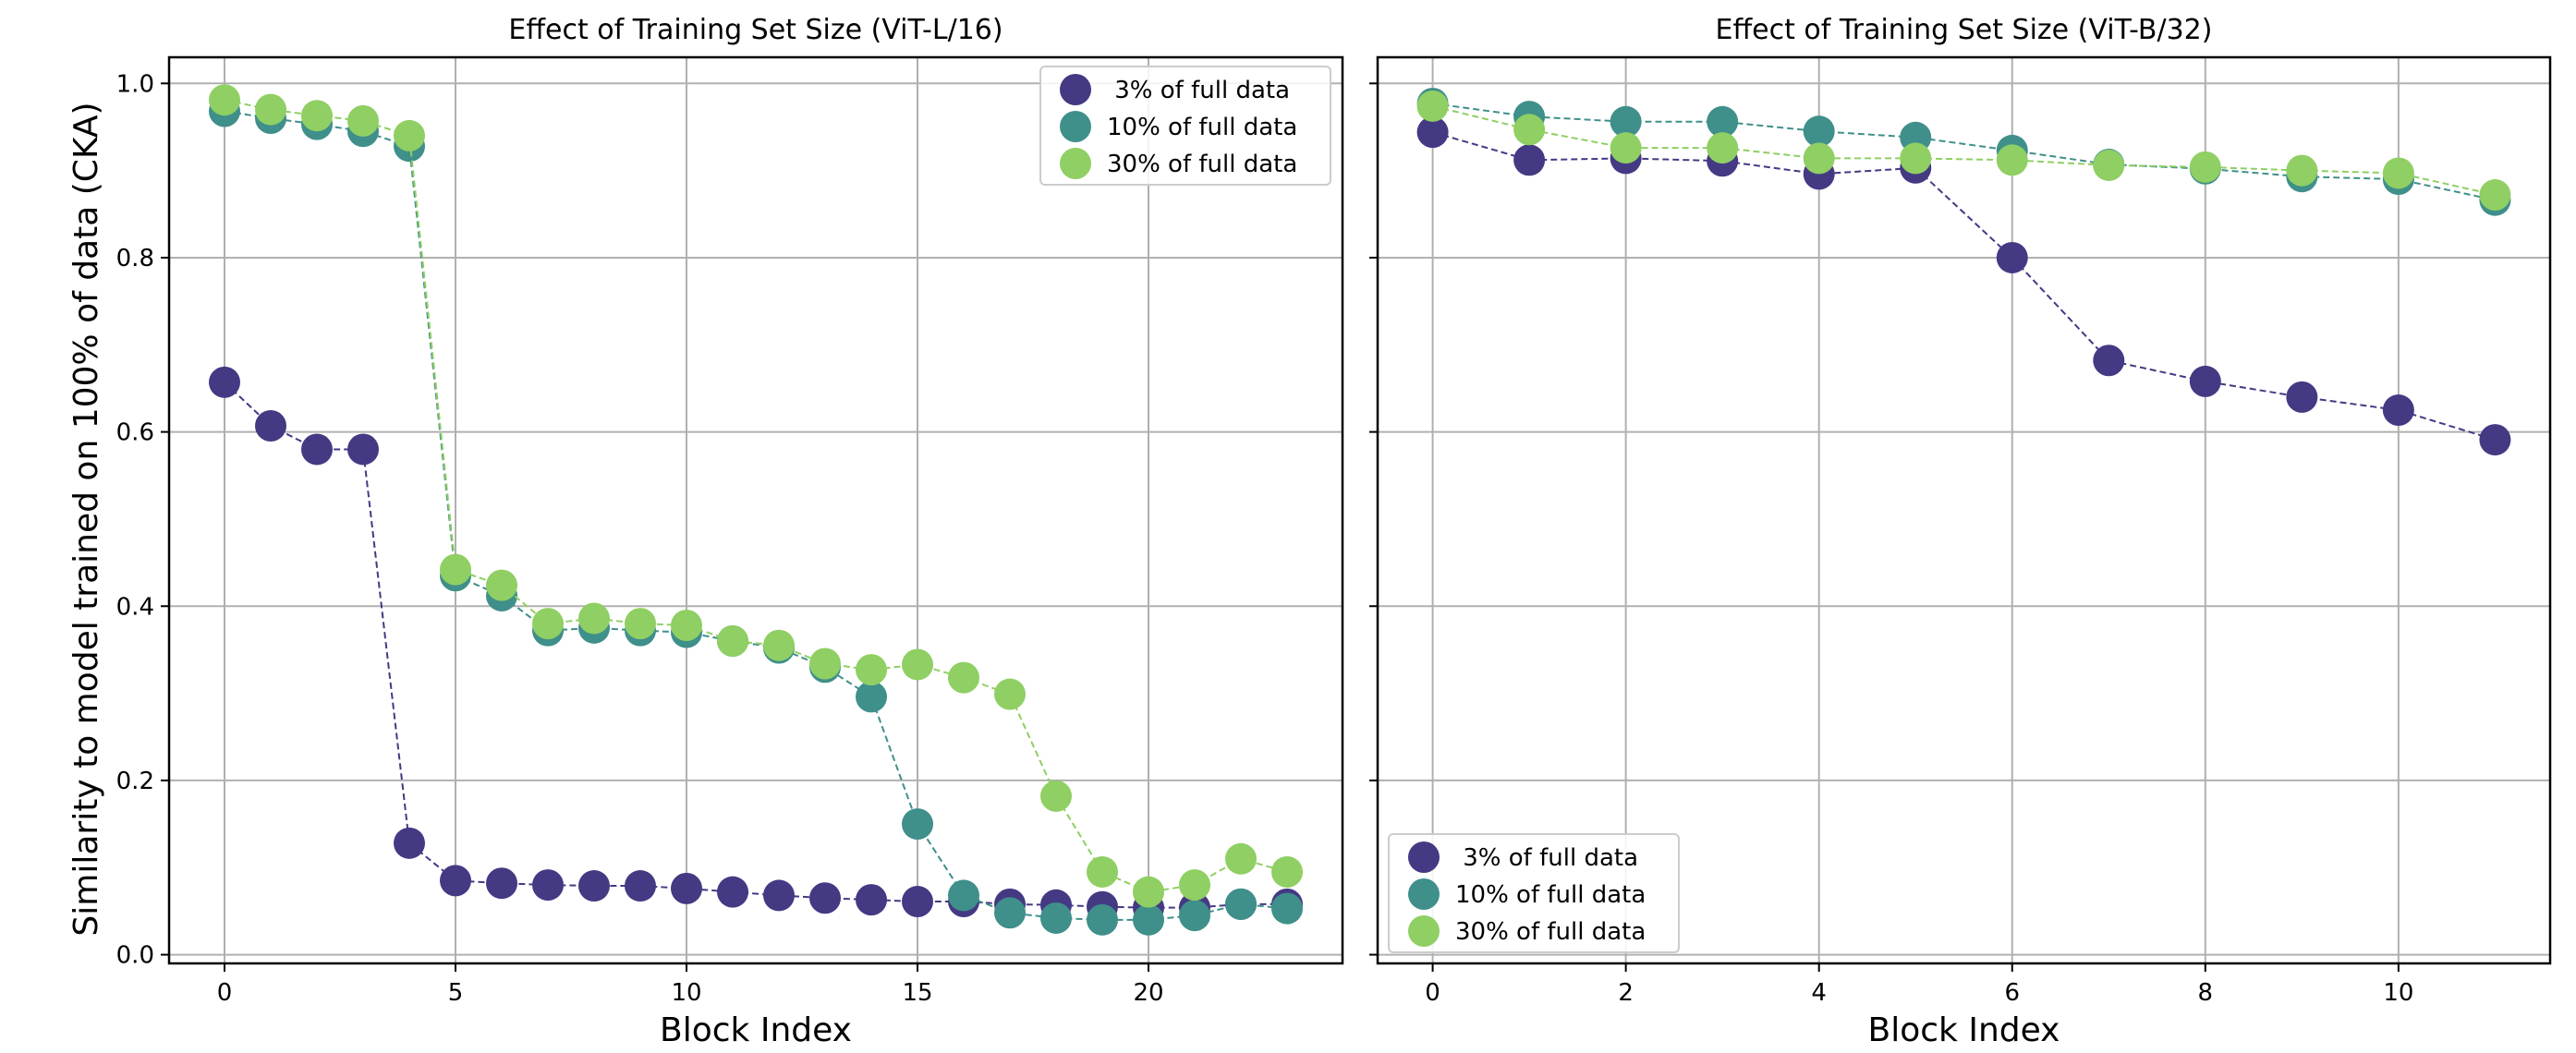 This screenshot has width=2576, height=1053. Describe the element at coordinates (135, 607) in the screenshot. I see `y-tick-label: 0.4` at that location.